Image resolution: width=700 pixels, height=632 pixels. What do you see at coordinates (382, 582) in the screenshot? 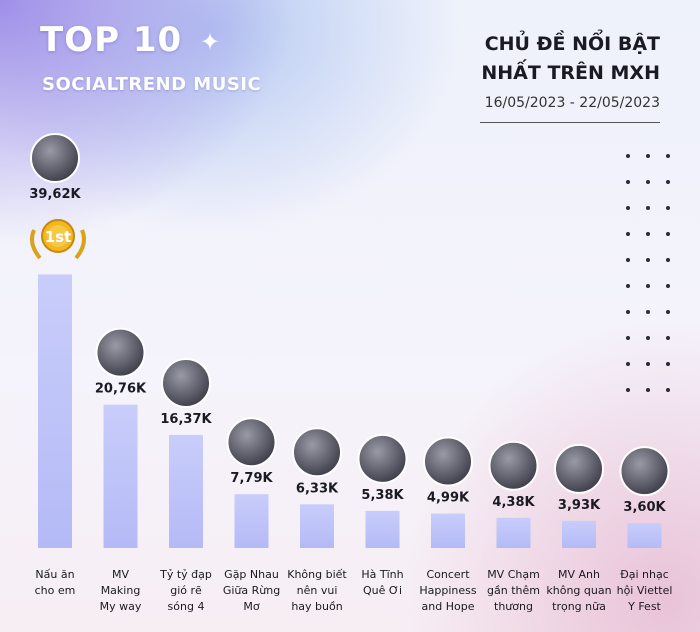
I see `category-label: Hà Tĩnh Quê Ơi` at bounding box center [382, 582].